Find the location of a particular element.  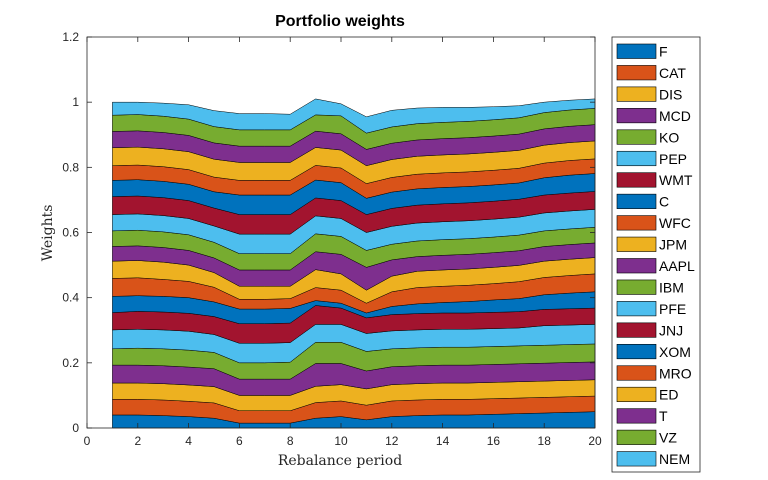

x-tick-label: 16 is located at coordinates (494, 441).